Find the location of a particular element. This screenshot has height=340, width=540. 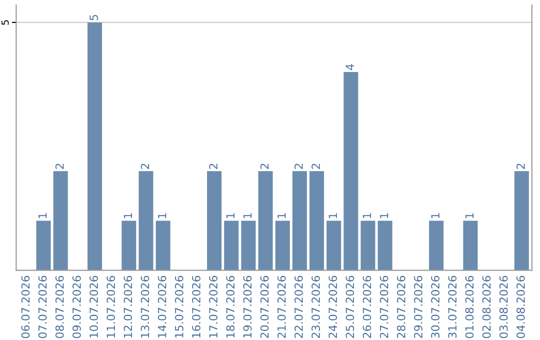

x-tick-label: 11.07.2026 is located at coordinates (111, 307).